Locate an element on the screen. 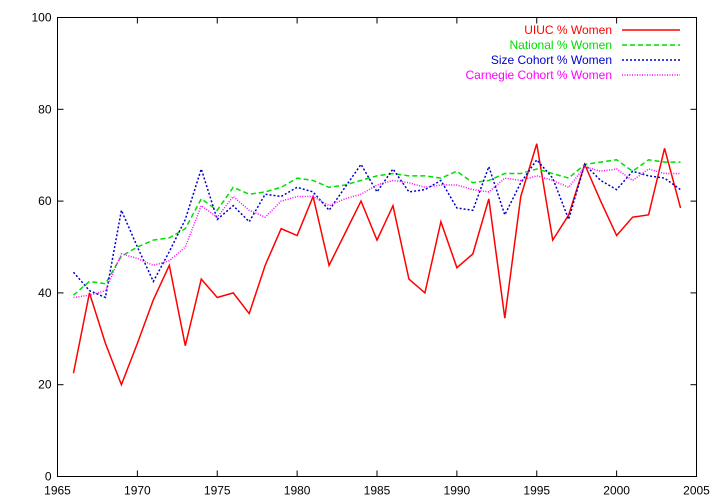  x-tick-label: 2005 is located at coordinates (696, 491).